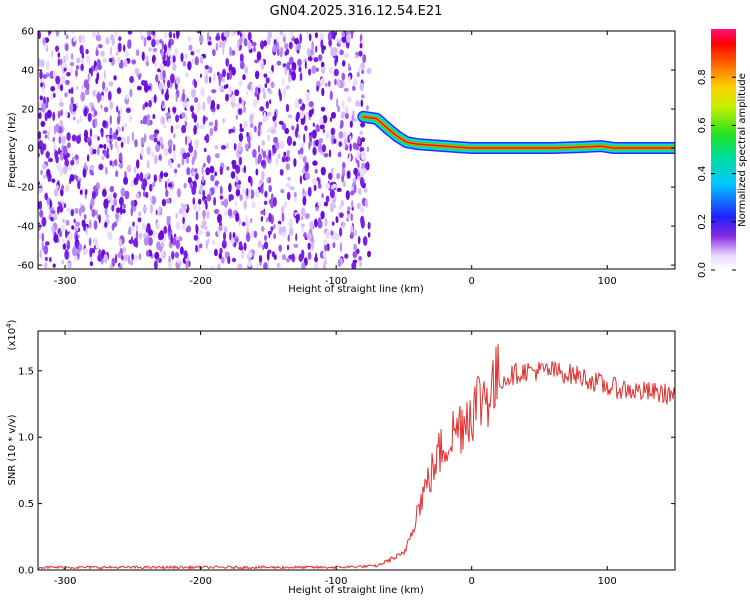  I want to click on snr-scale-exponent: 4, so click(9, 325).